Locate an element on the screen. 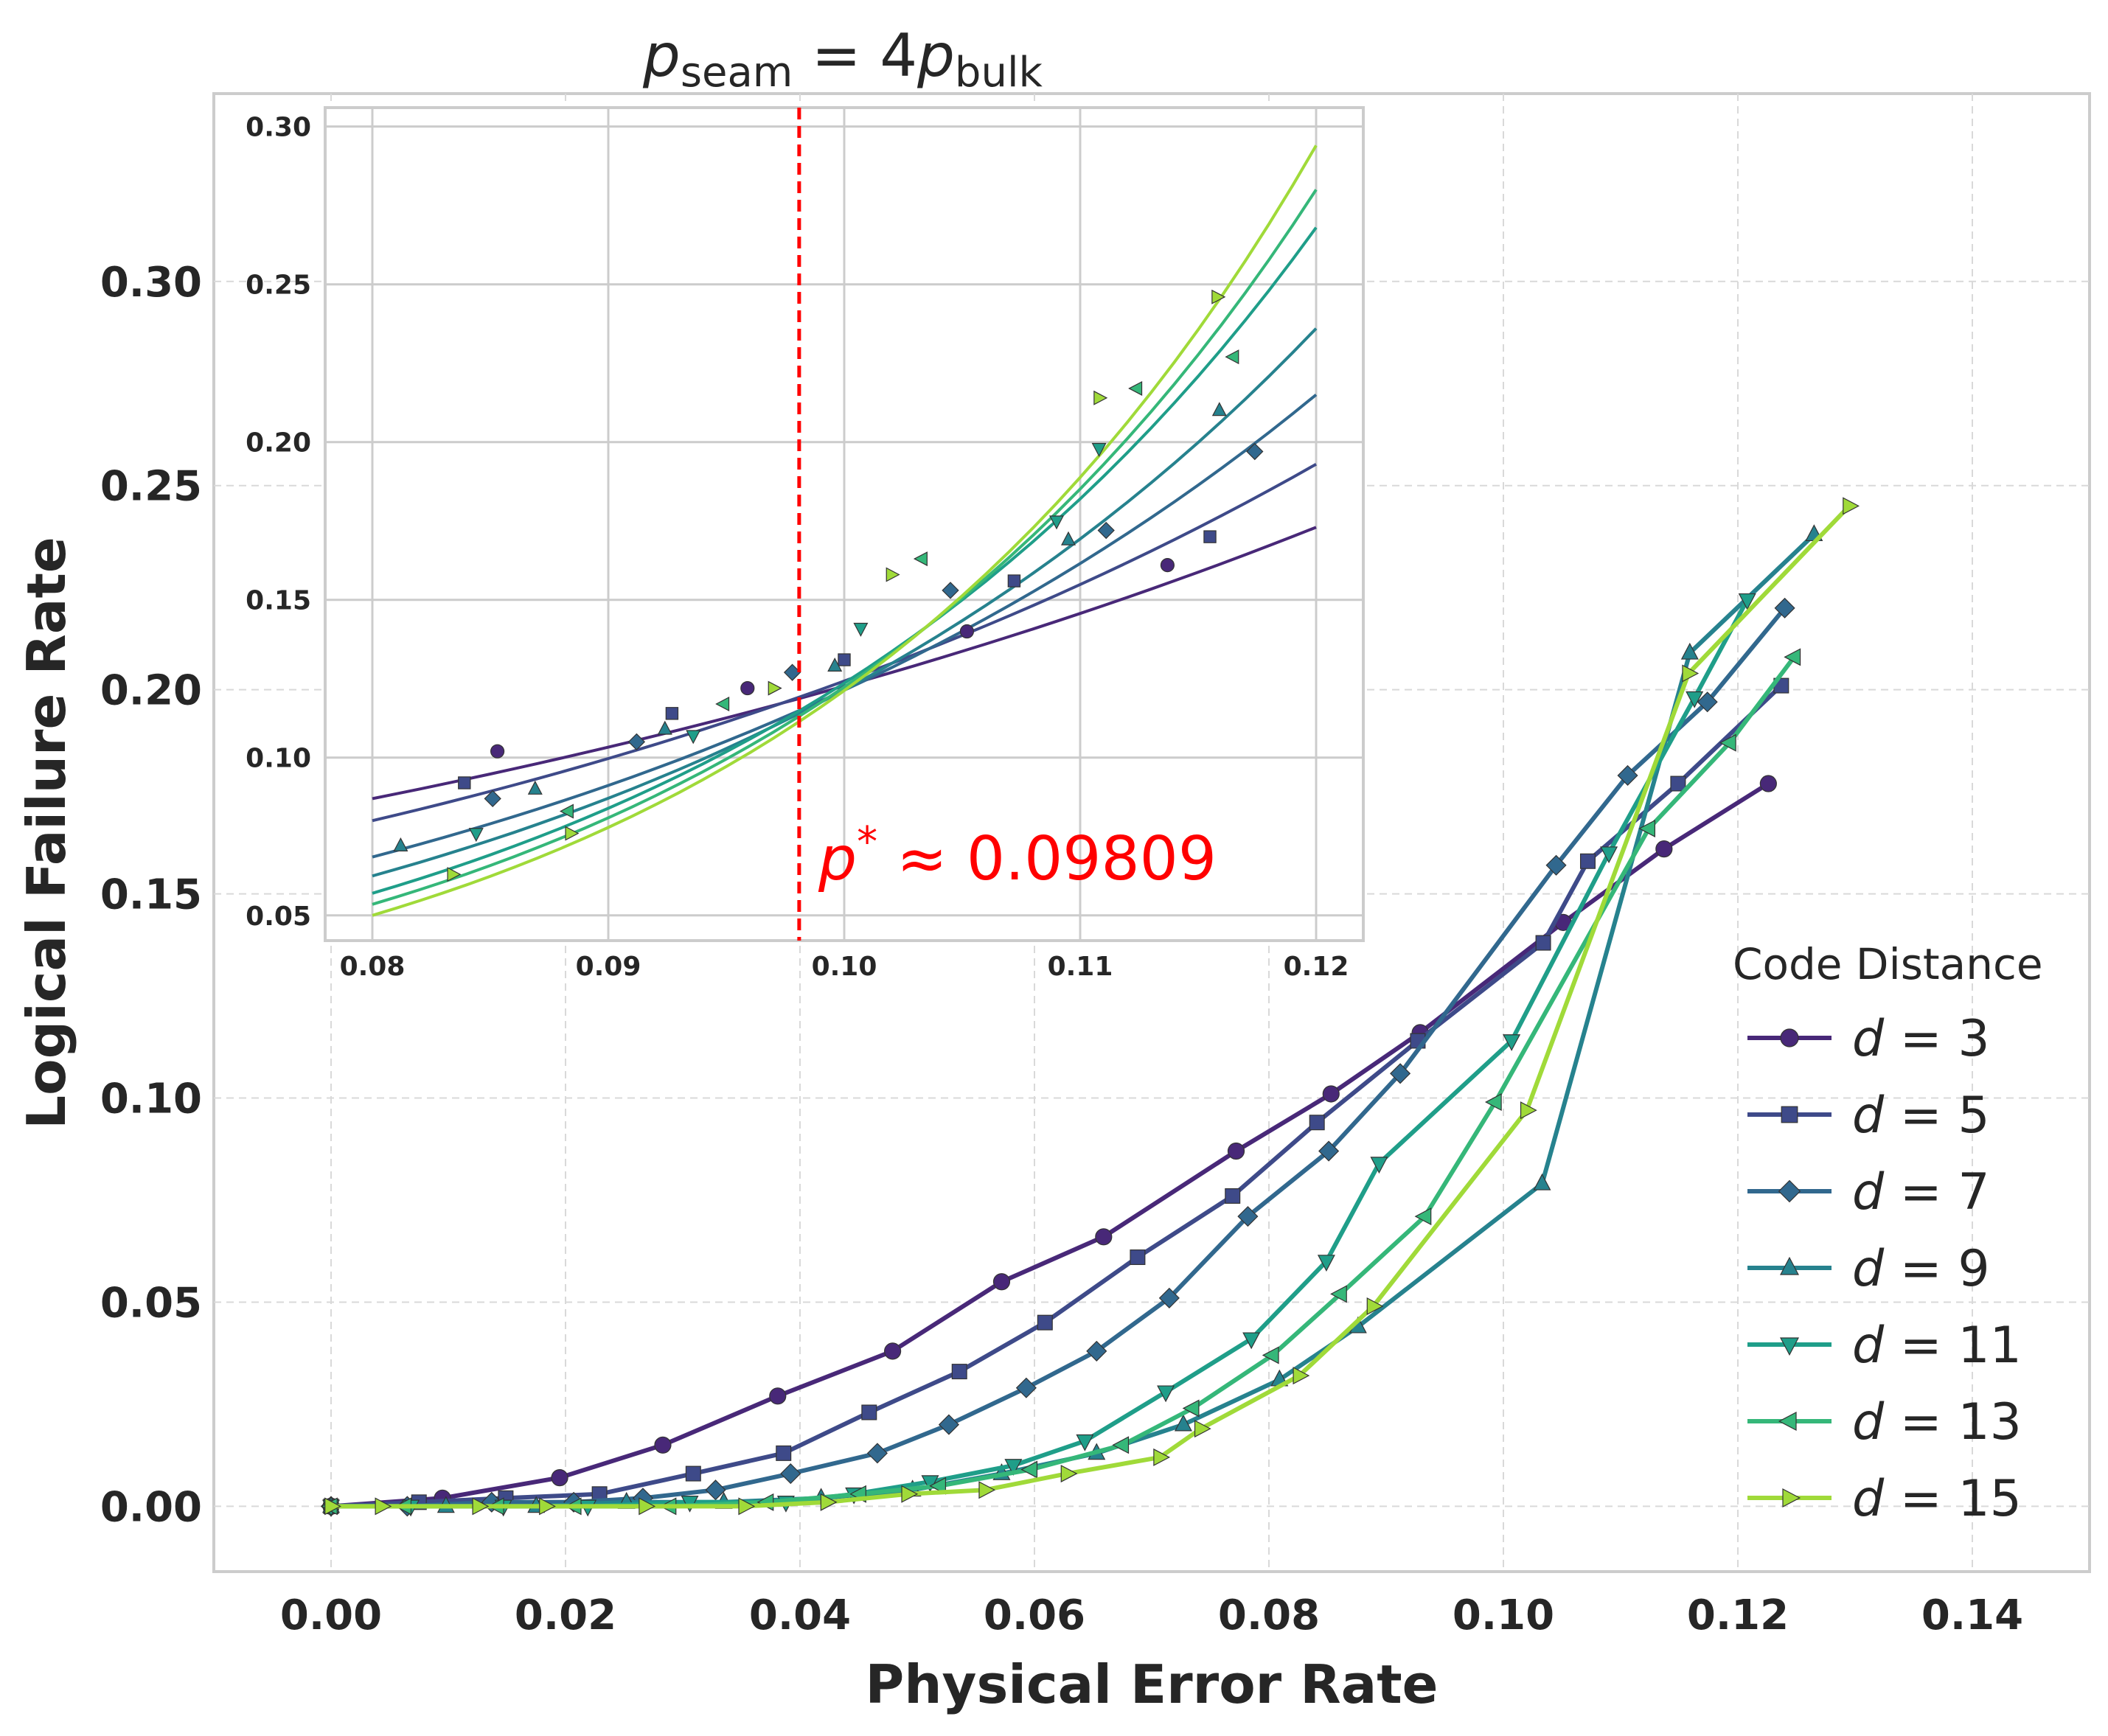 The height and width of the screenshot is (1736, 2108). legend-marker is located at coordinates (1791, 1497).